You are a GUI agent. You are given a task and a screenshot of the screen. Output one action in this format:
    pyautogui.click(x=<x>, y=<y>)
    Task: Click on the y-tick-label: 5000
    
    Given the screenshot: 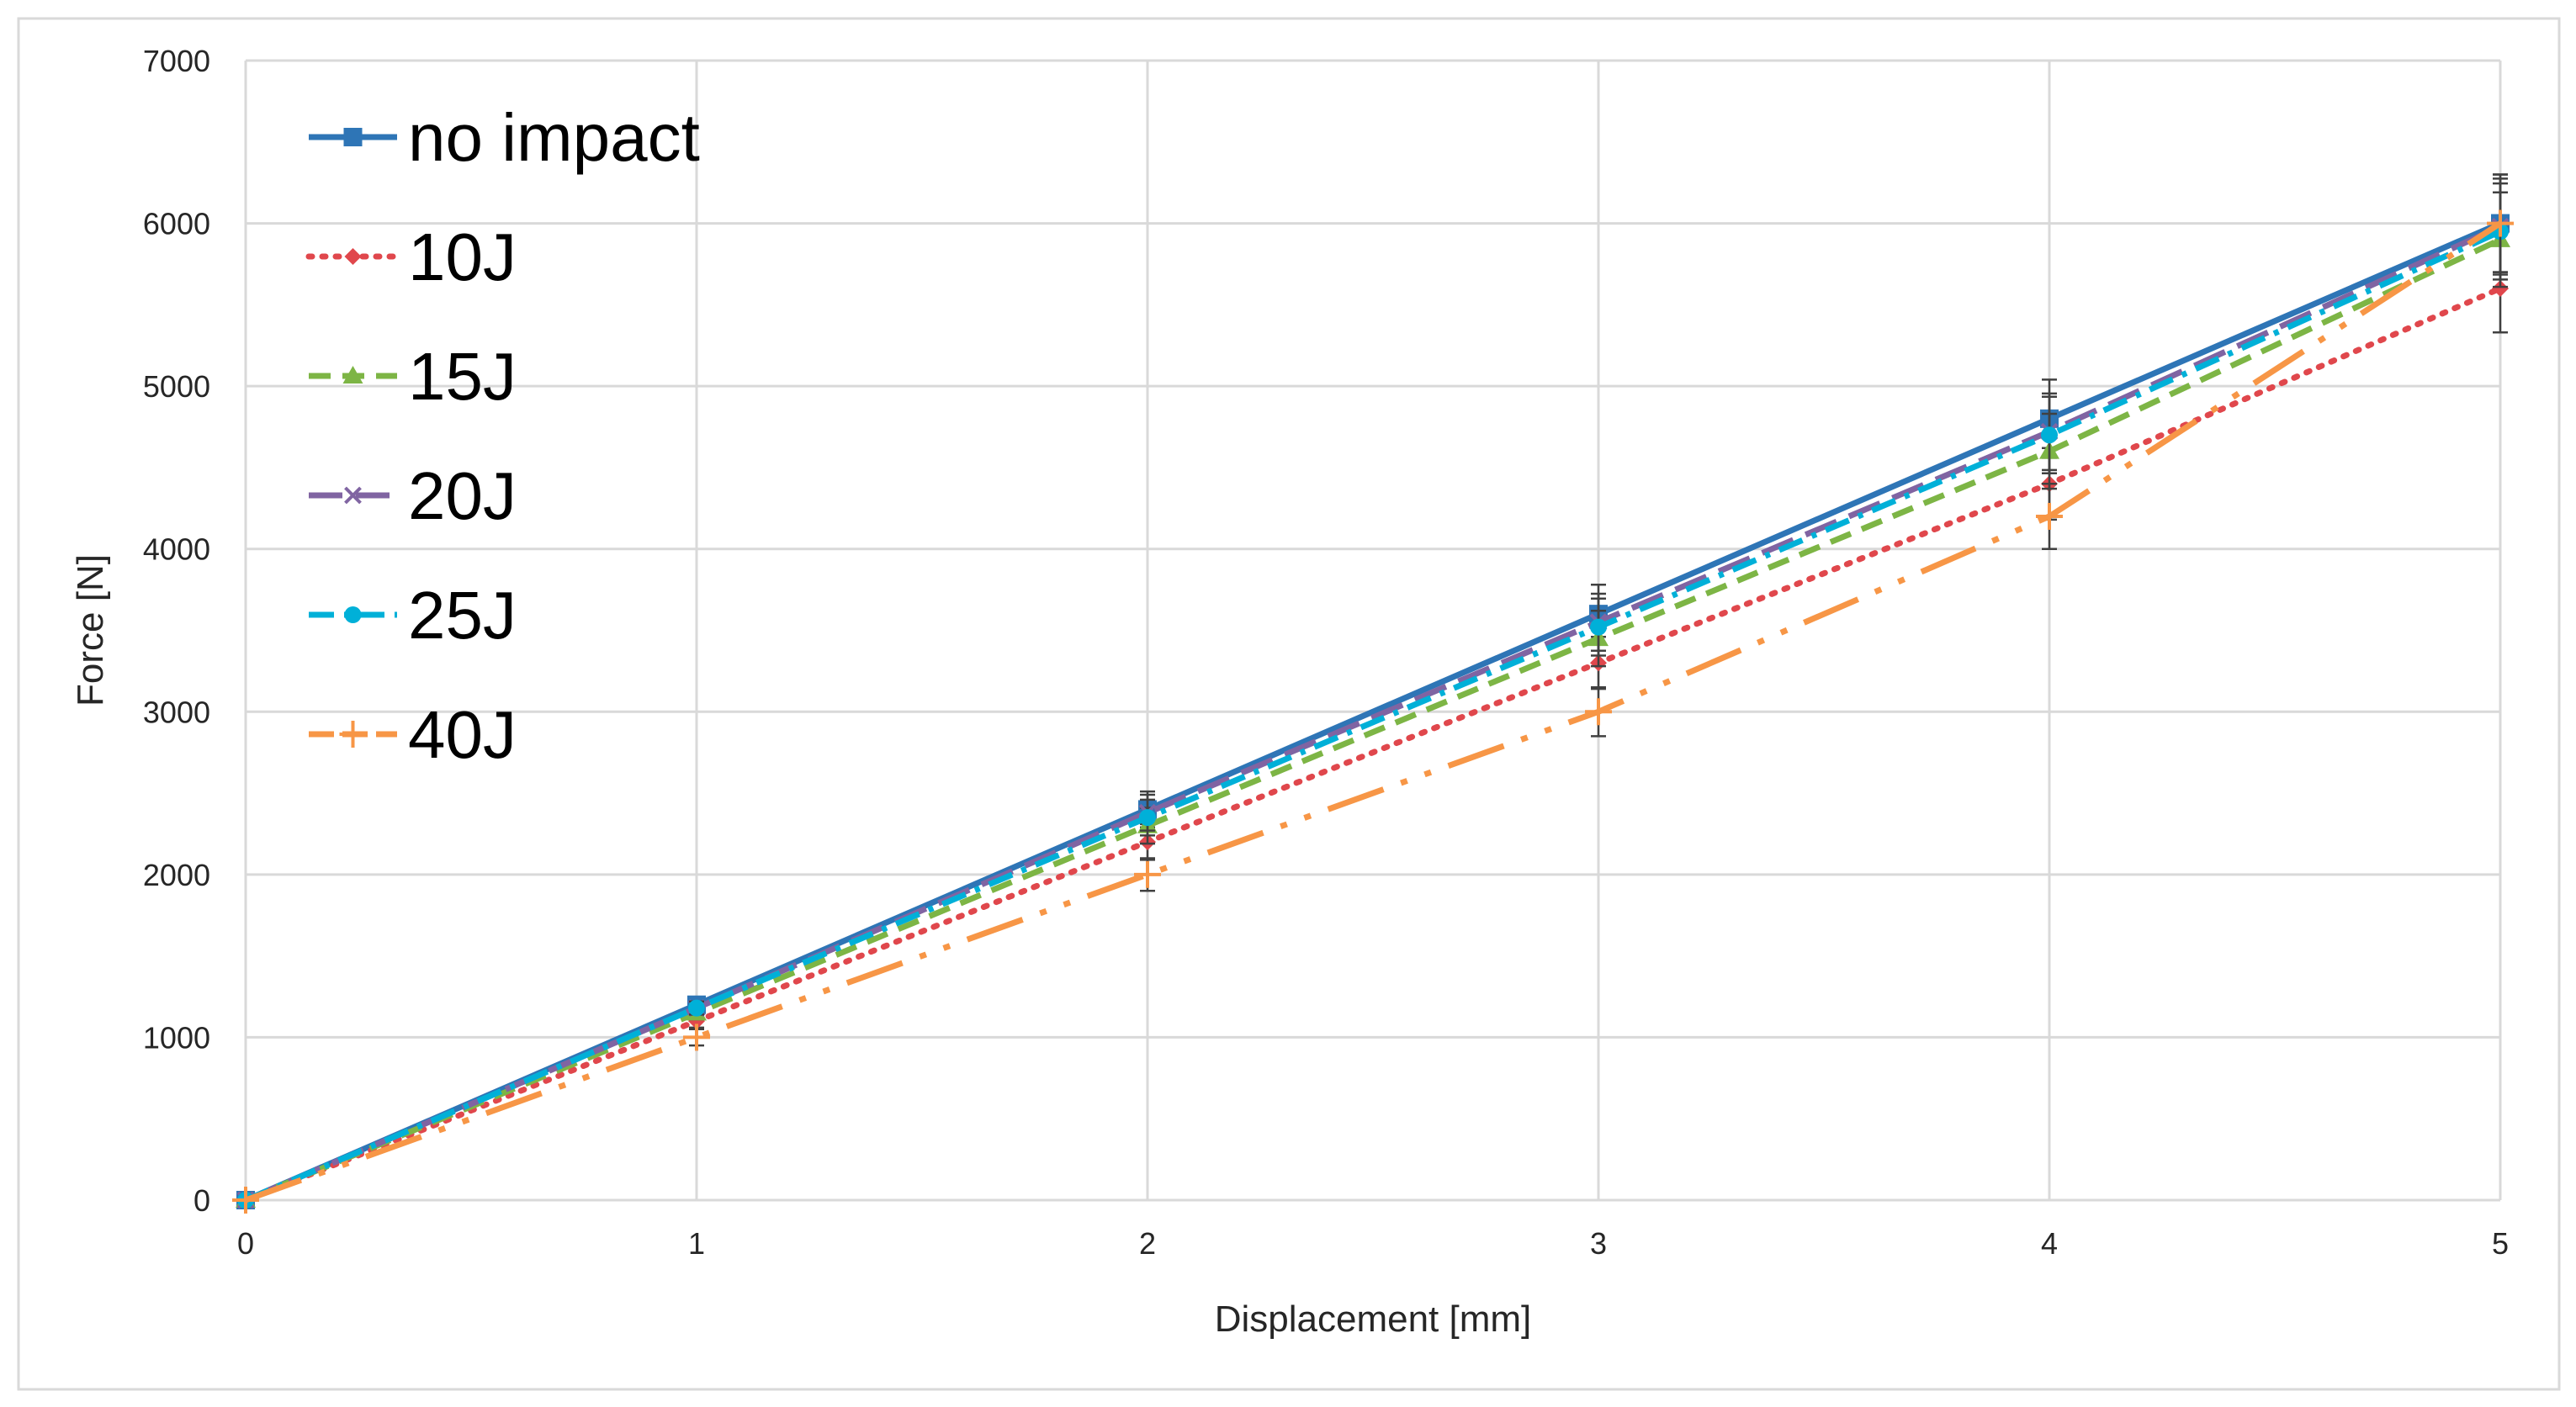 What is the action you would take?
    pyautogui.click(x=177, y=387)
    